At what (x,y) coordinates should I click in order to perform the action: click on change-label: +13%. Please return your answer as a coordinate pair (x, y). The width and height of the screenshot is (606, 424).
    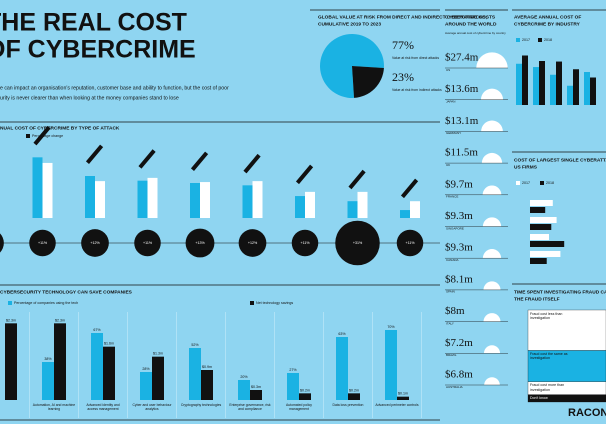
    Looking at the image, I should click on (200, 243).